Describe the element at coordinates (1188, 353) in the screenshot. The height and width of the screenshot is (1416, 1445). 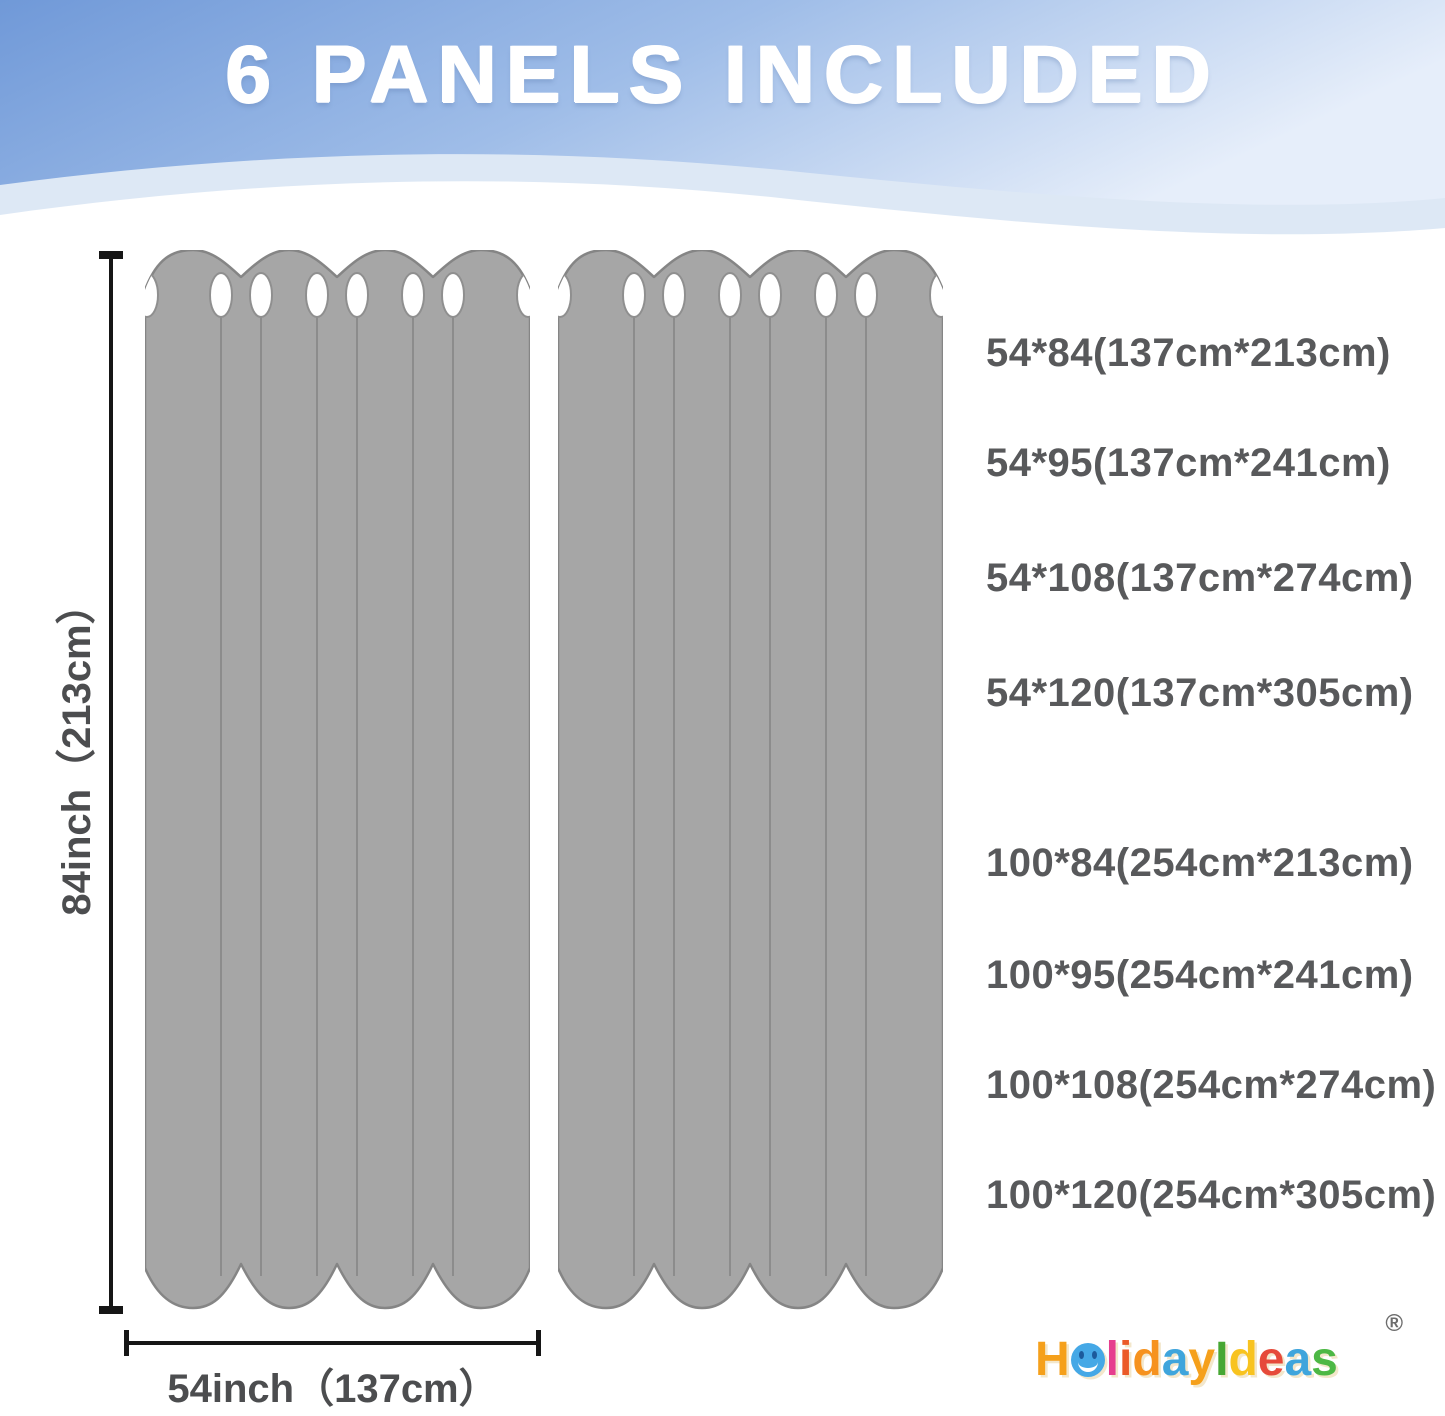
I see `size-option: 54*84(137cm*213cm)` at that location.